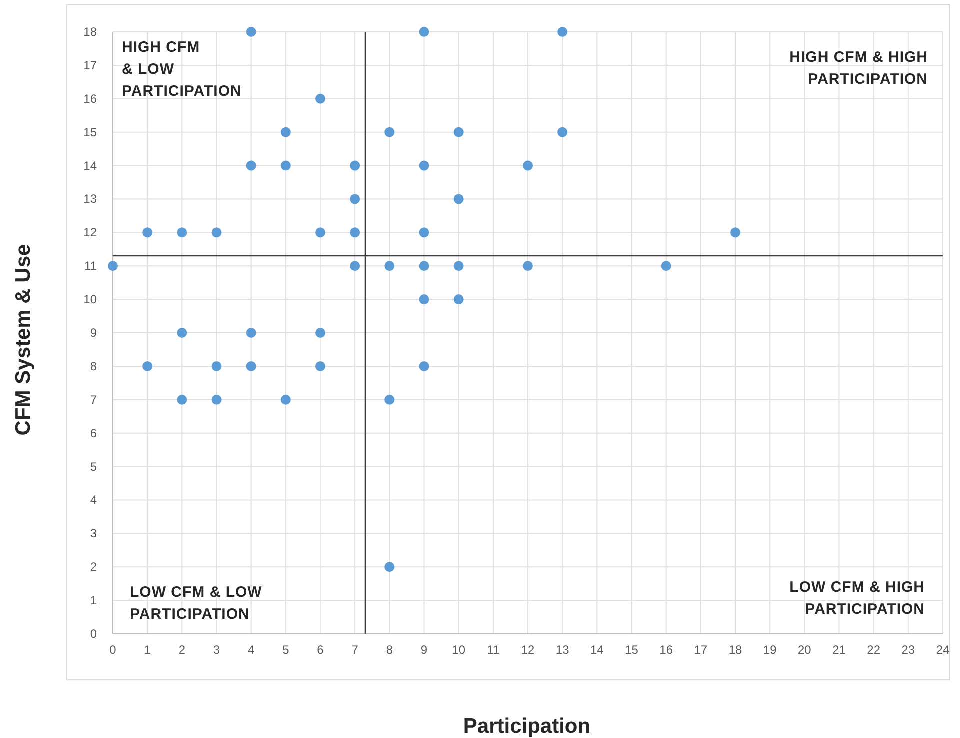  Describe the element at coordinates (91, 32) in the screenshot. I see `y-tick-label: 18` at that location.